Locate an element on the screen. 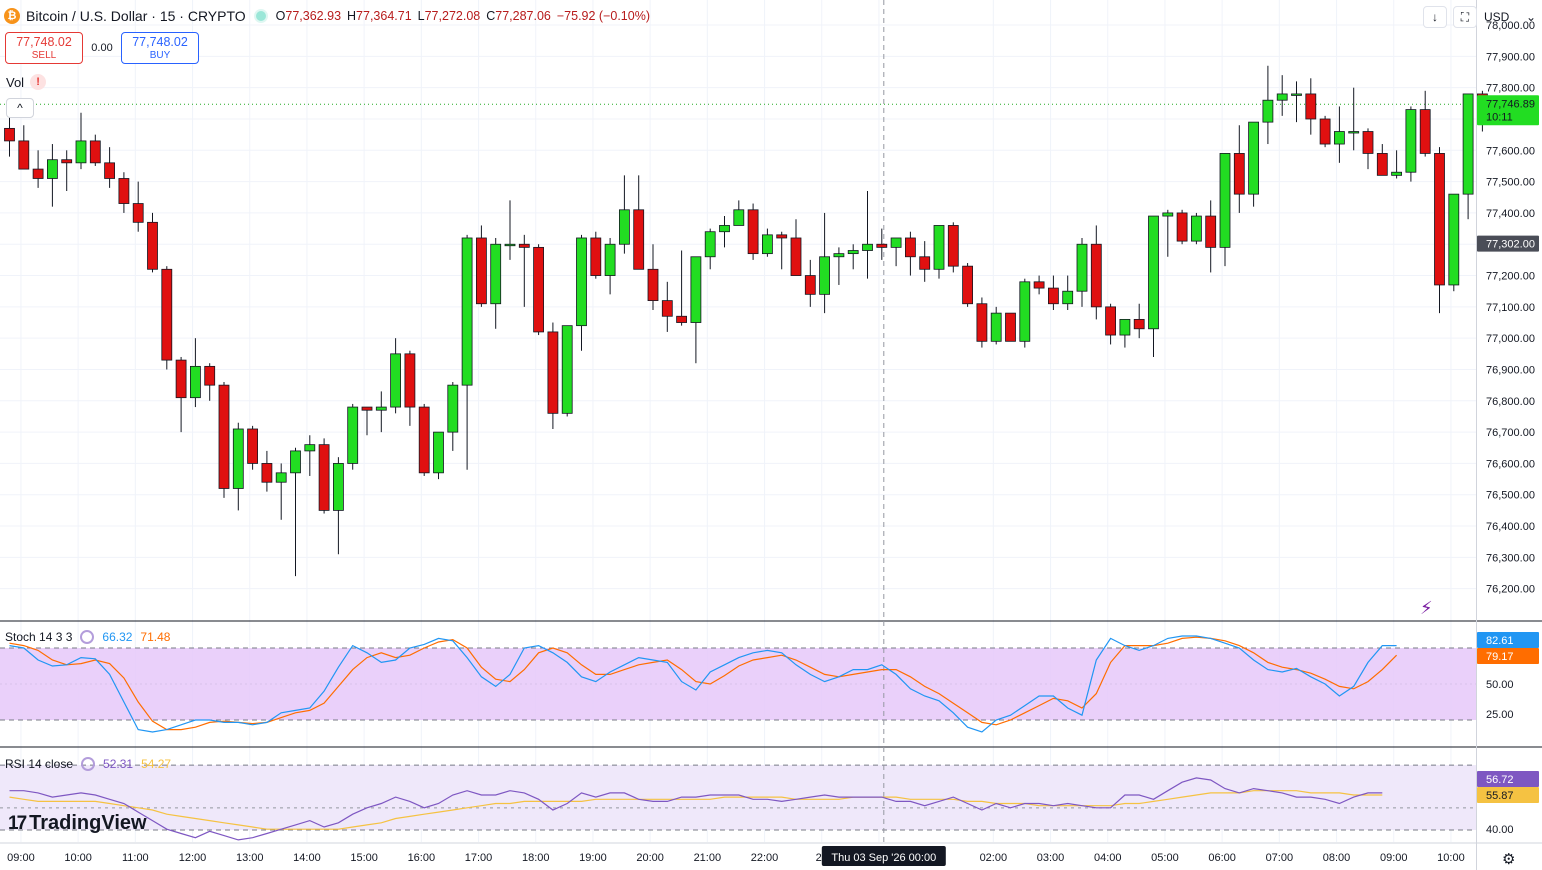  symbol-title: Bitcoin / U.S. Dollar · 15 · CRYPTO is located at coordinates (136, 16).